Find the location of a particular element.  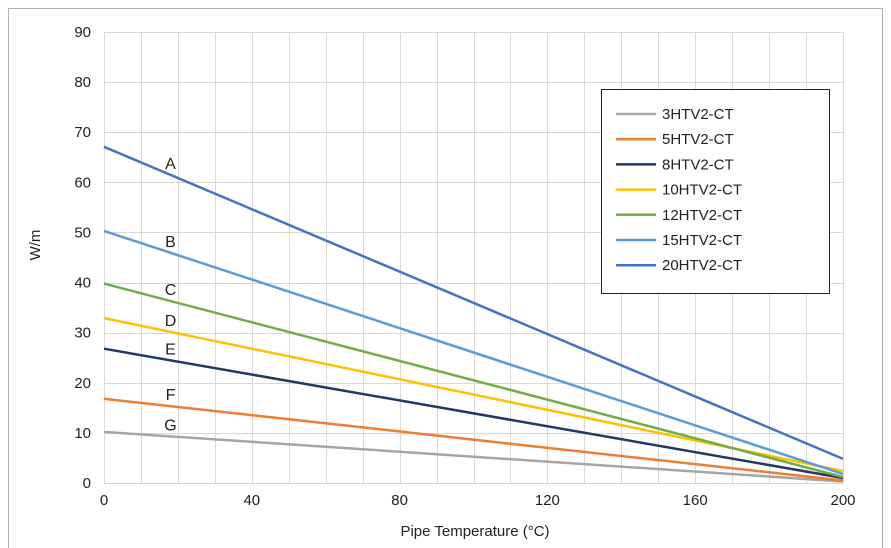

x-tick-label: 40 is located at coordinates (251, 500).